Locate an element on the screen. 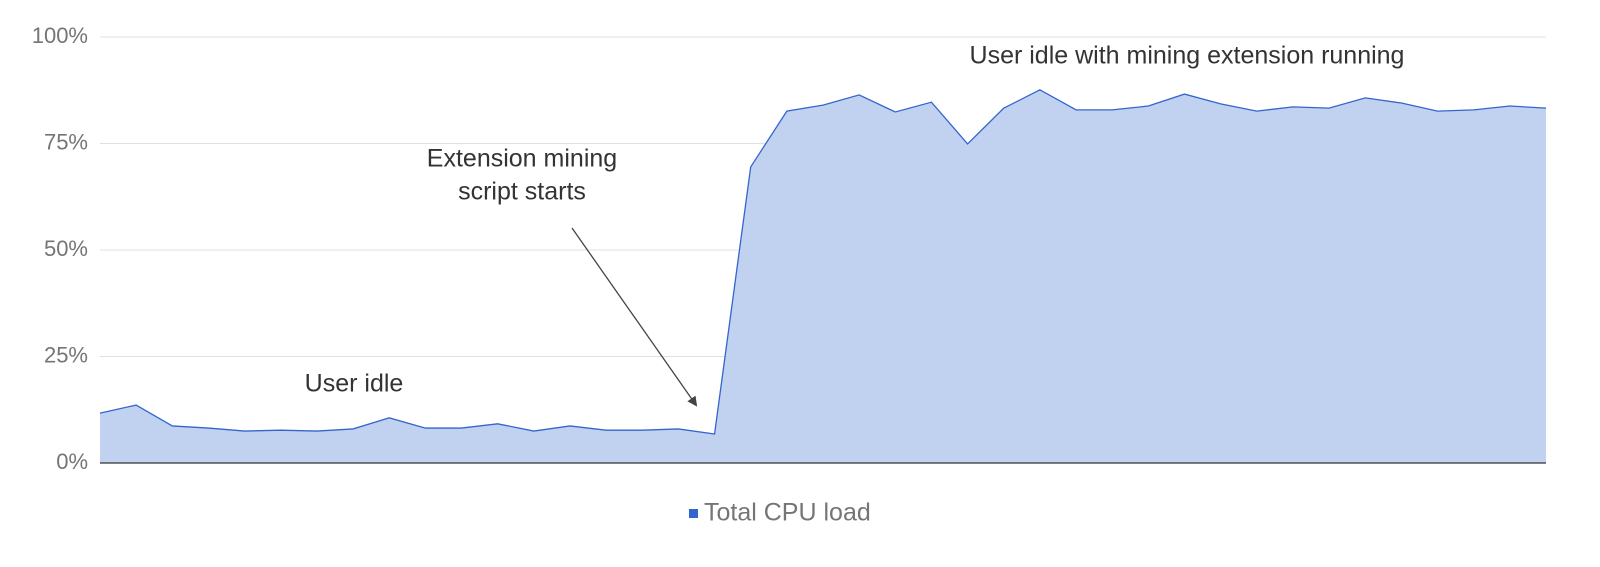 The width and height of the screenshot is (1600, 567). legend: Total CPU load is located at coordinates (780, 513).